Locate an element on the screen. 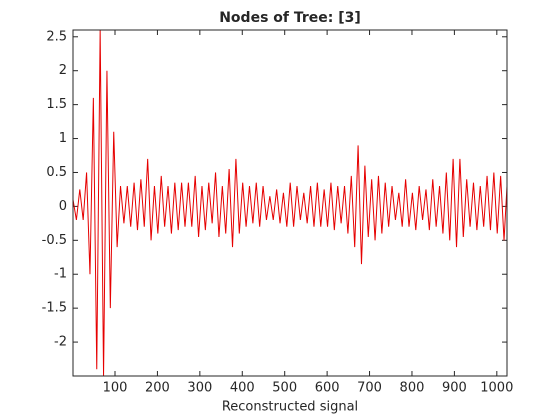  chart-title: Nodes of Tree: [3] is located at coordinates (290, 18).